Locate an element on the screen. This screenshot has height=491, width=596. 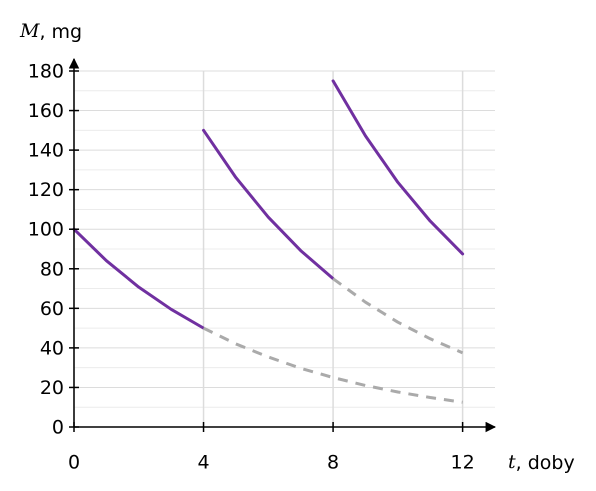
y-tick-label: 80 is located at coordinates (52, 269).